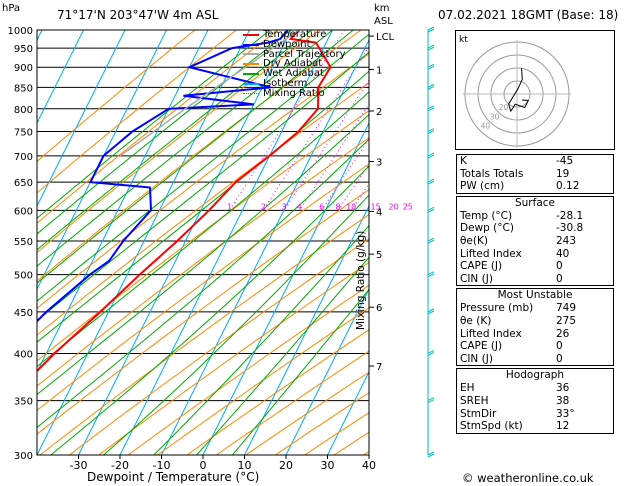  What do you see at coordinates (23, 110) in the screenshot?
I see `pressure-tick-label: 800` at bounding box center [23, 110].